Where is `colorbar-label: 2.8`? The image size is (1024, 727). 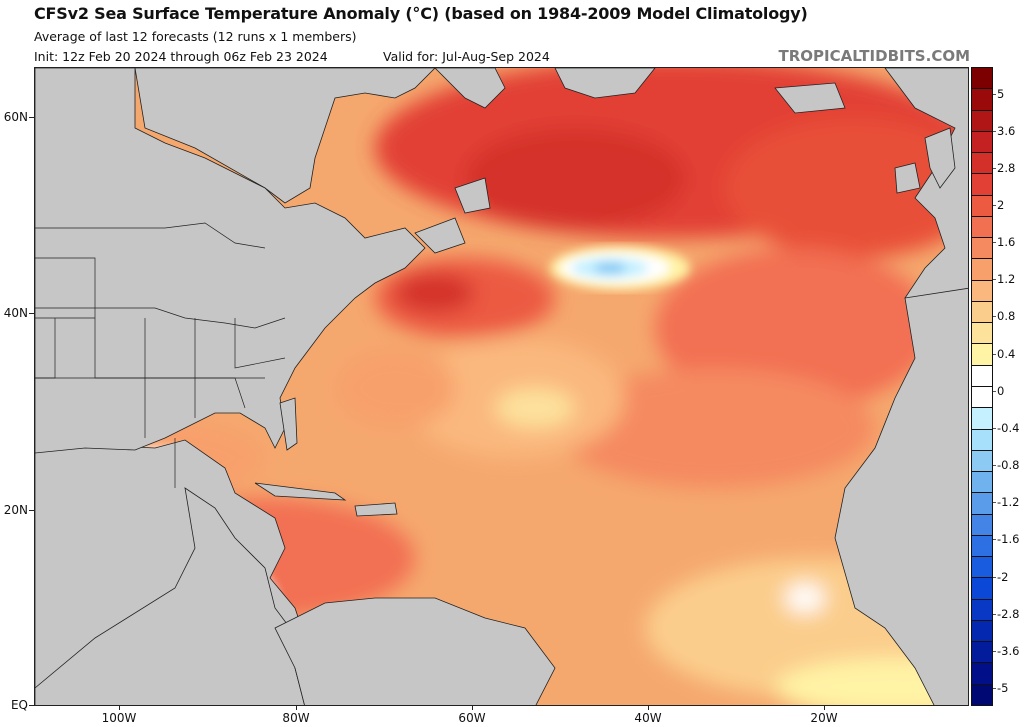 colorbar-label: 2.8 is located at coordinates (1006, 167).